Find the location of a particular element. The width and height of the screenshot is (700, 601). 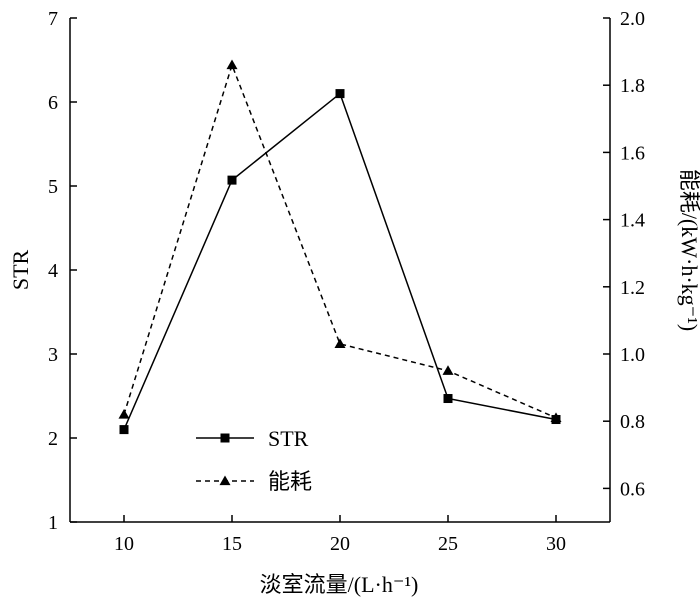

right-axis-title: 能耗/(kW·h·kg⁻¹) is located at coordinates (688, 250).